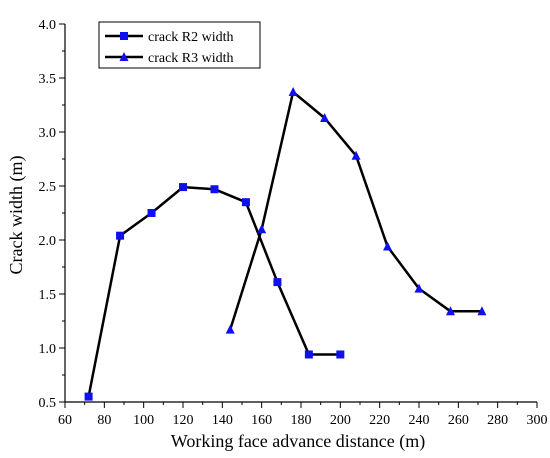 The height and width of the screenshot is (458, 550). I want to click on y-tick-label: 2.0, so click(48, 241).